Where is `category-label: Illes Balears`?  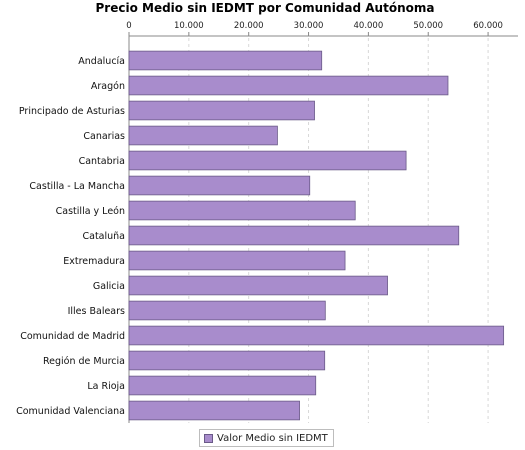
category-label: Illes Balears is located at coordinates (96, 311).